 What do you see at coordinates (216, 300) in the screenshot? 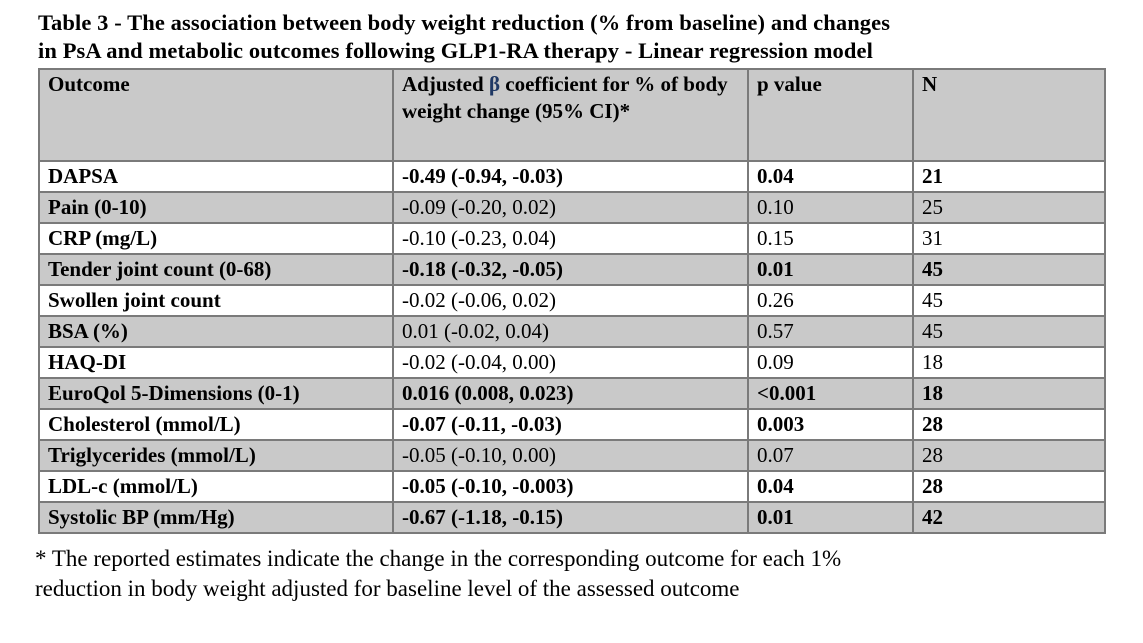
I see `outcome-cell: Swollen joint count` at bounding box center [216, 300].